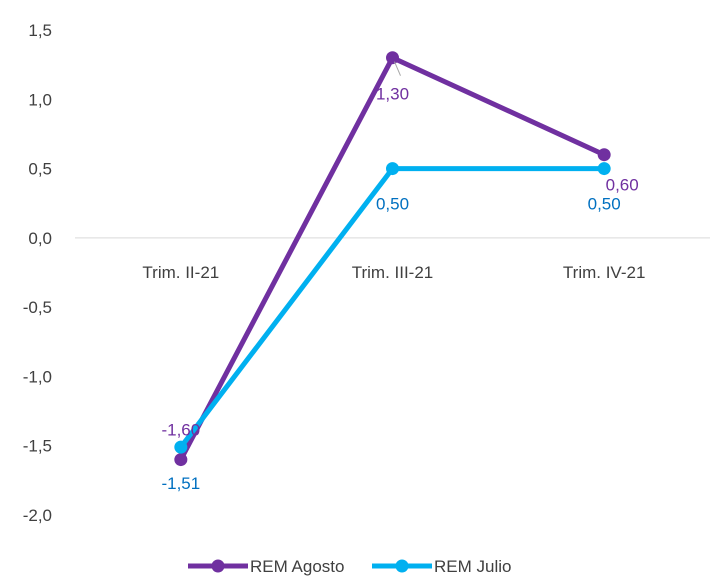 The image size is (716, 576). I want to click on label-leader-line, so click(397, 68).